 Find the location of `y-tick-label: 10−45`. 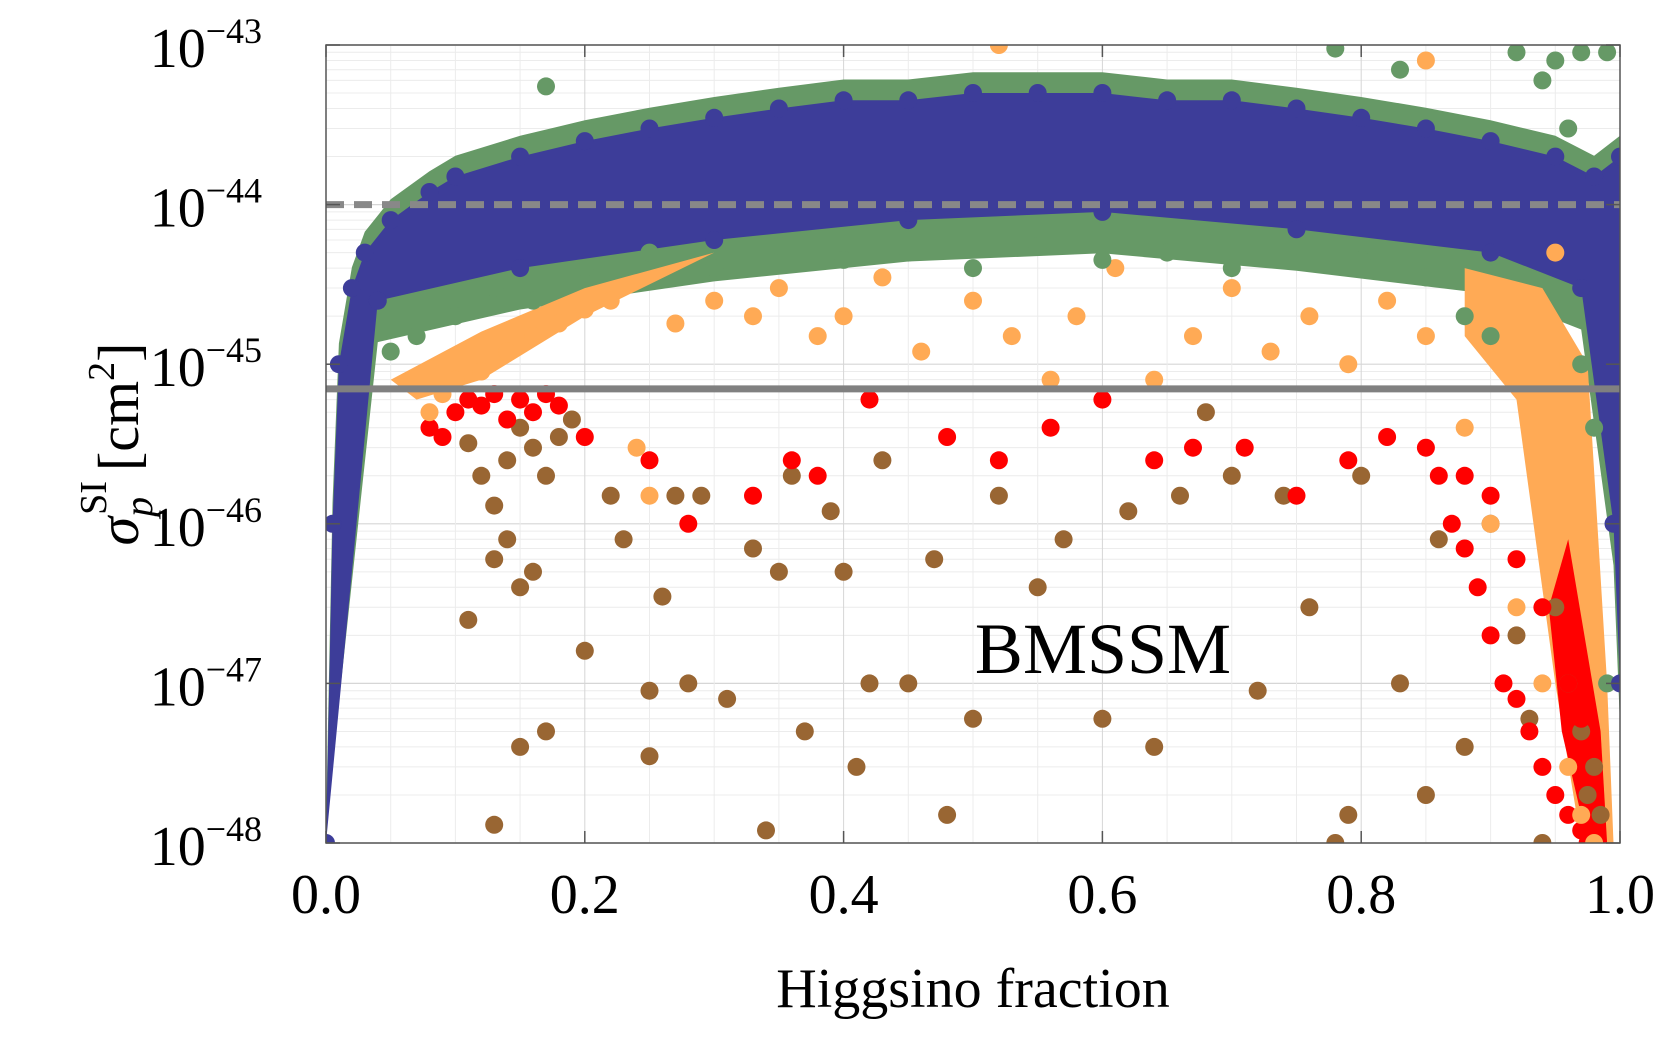

y-tick-label: 10−45 is located at coordinates (206, 364).